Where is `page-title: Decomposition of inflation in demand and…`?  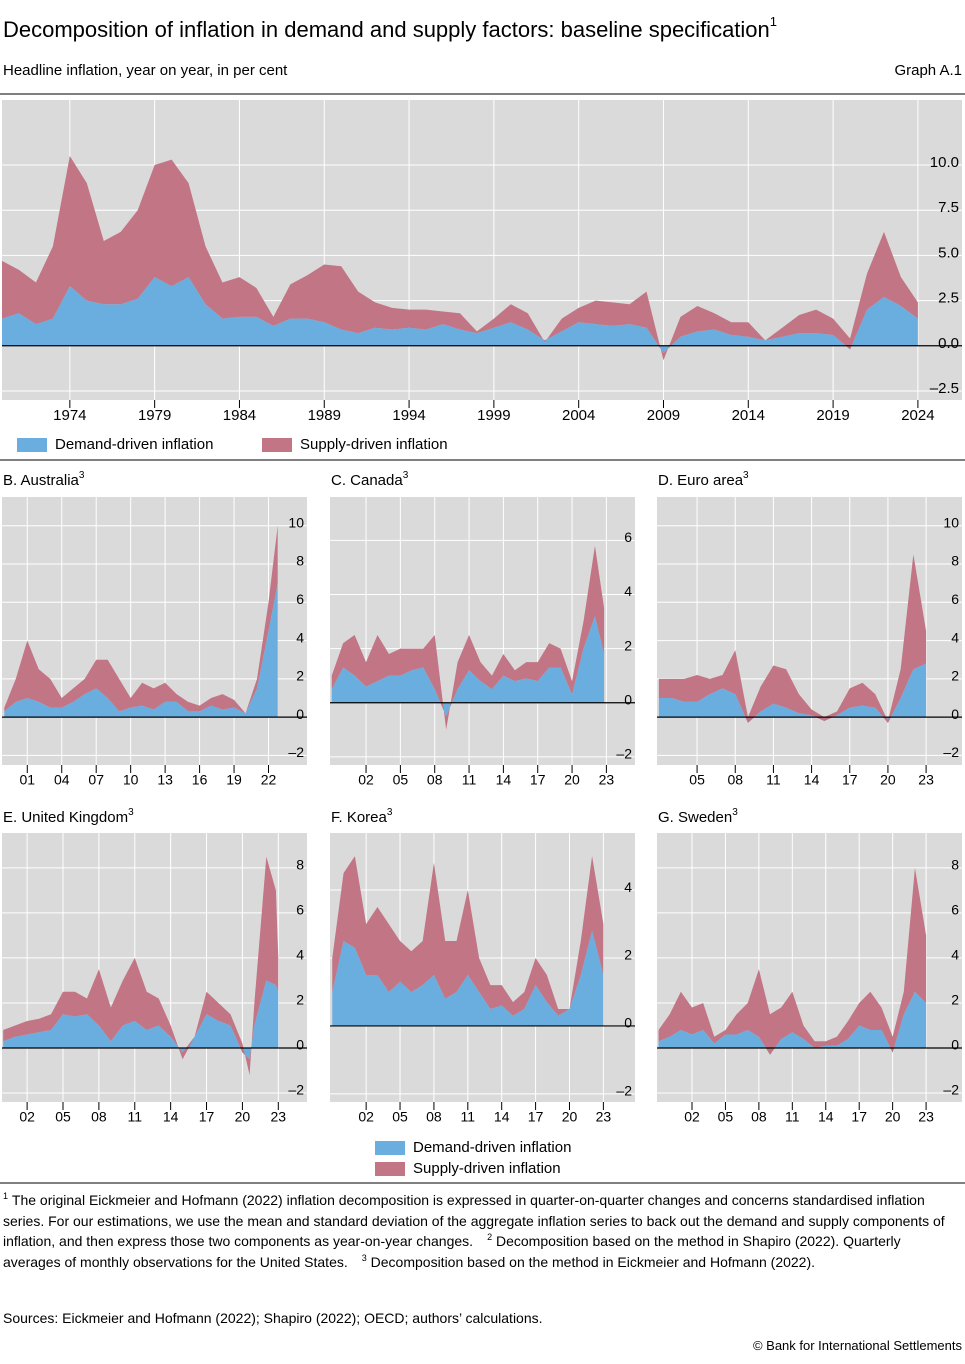
page-title: Decomposition of inflation in demand and… is located at coordinates (390, 27).